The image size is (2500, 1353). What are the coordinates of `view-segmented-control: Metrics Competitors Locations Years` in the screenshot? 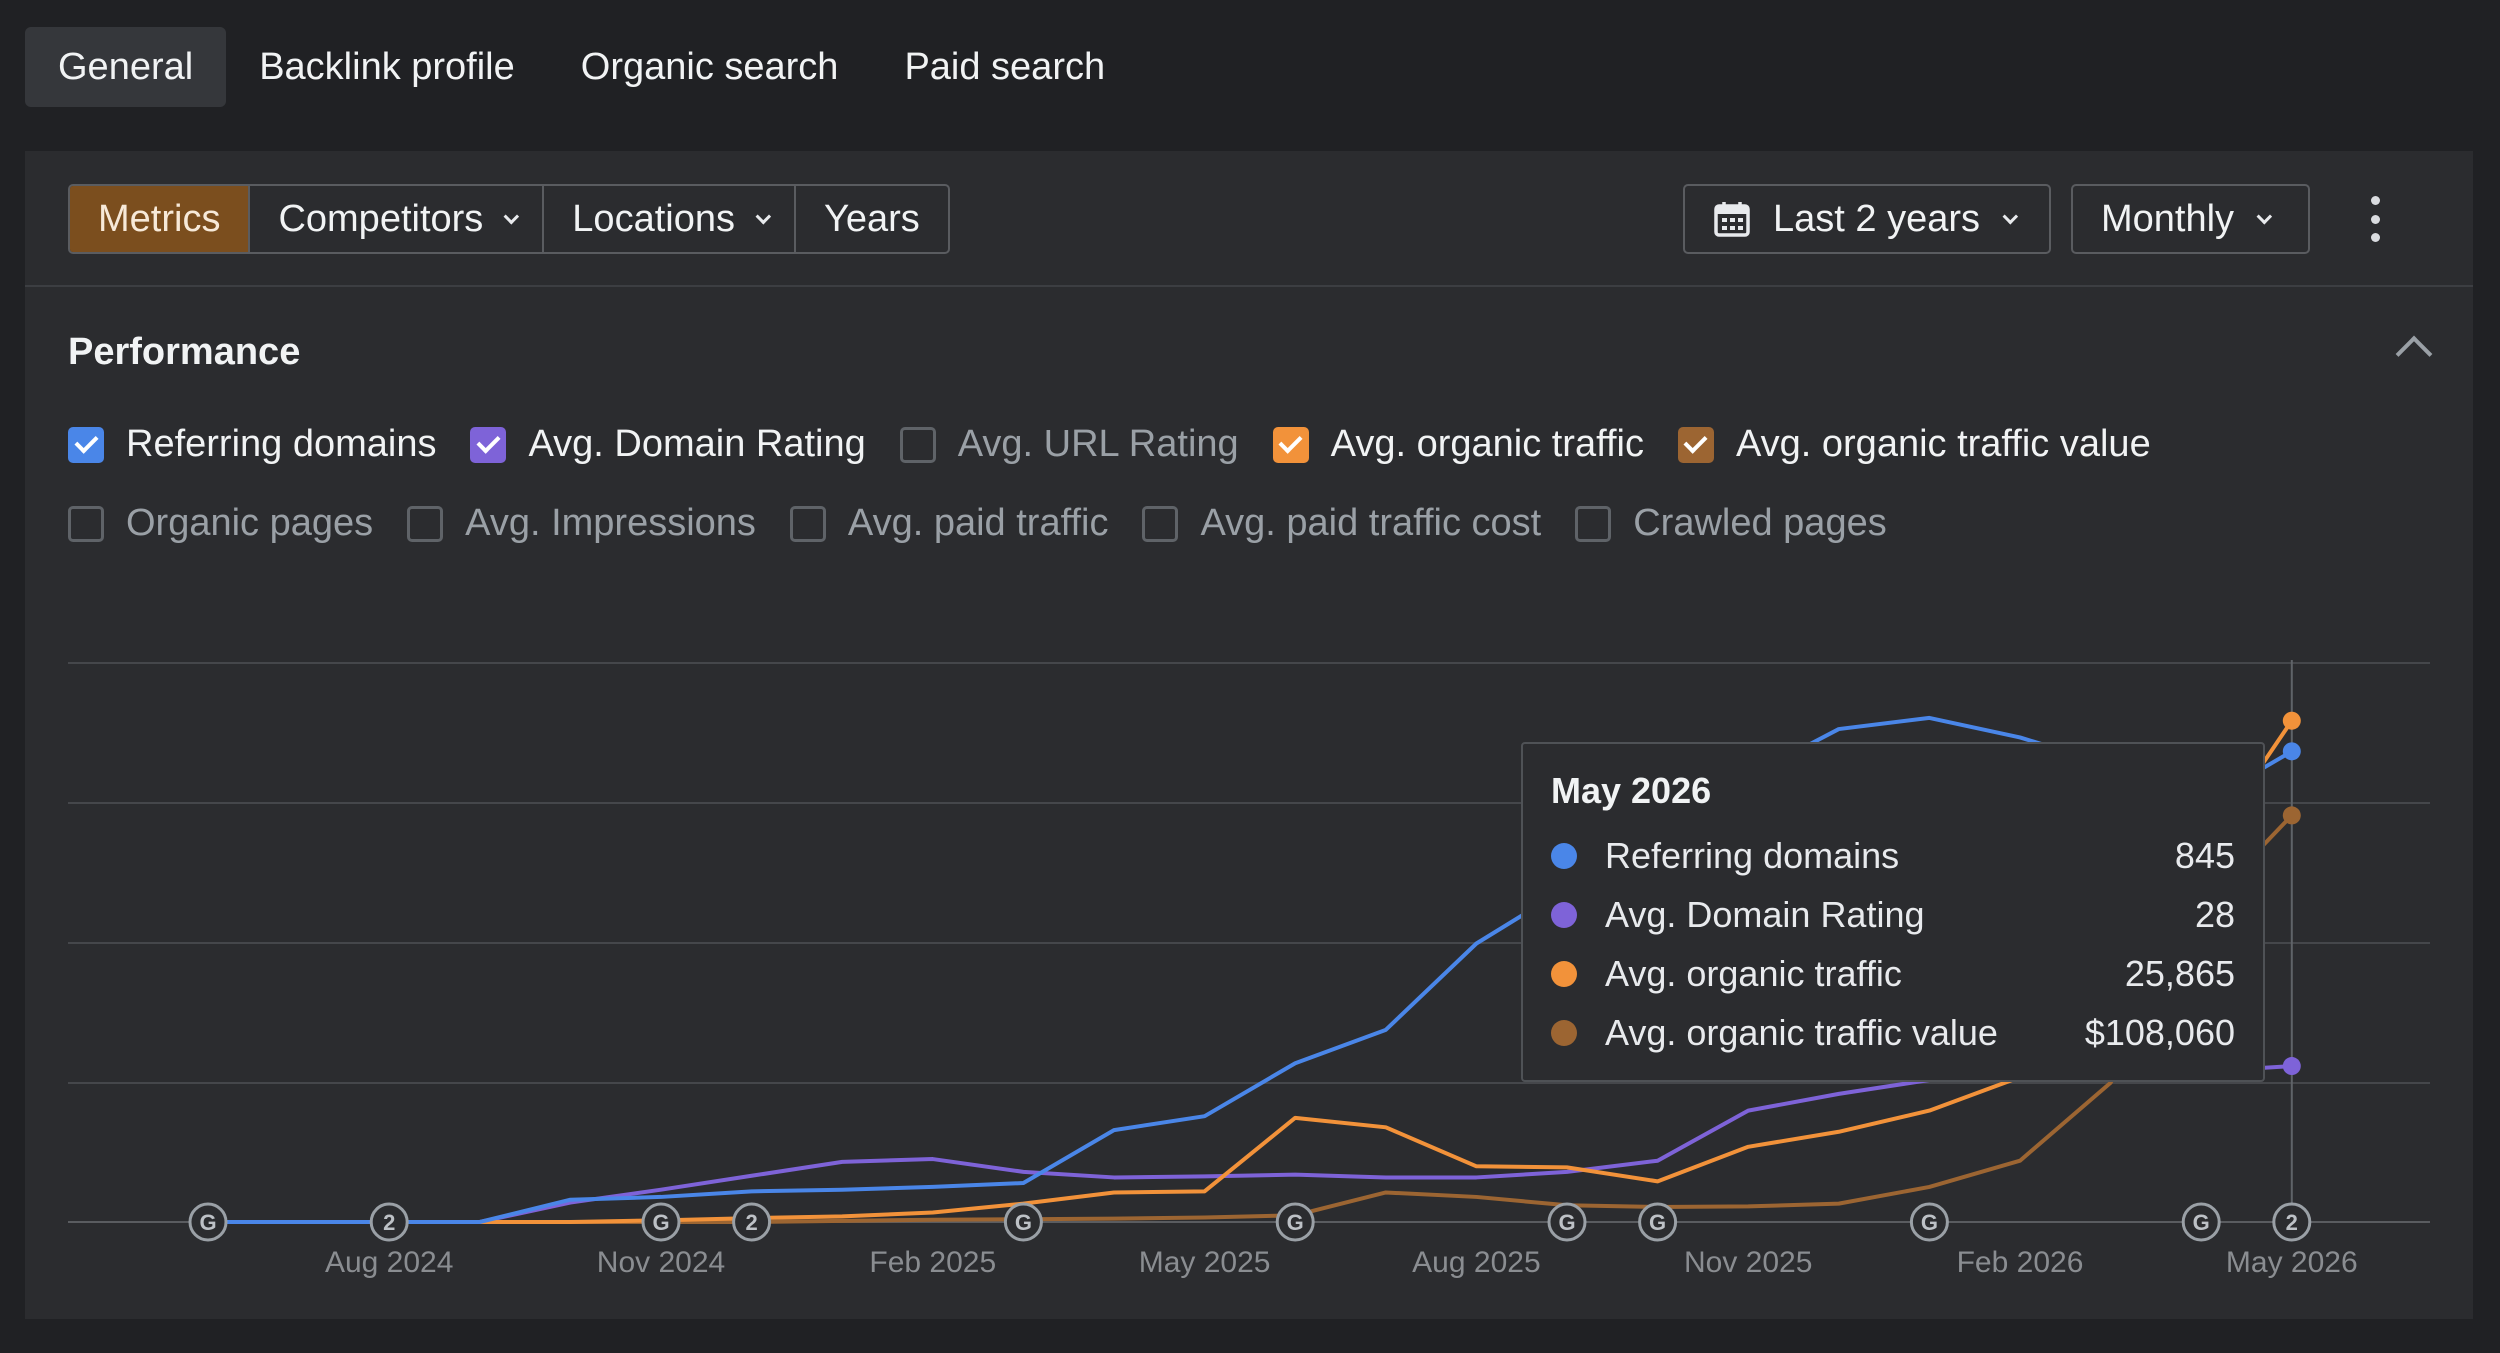 It's located at (509, 219).